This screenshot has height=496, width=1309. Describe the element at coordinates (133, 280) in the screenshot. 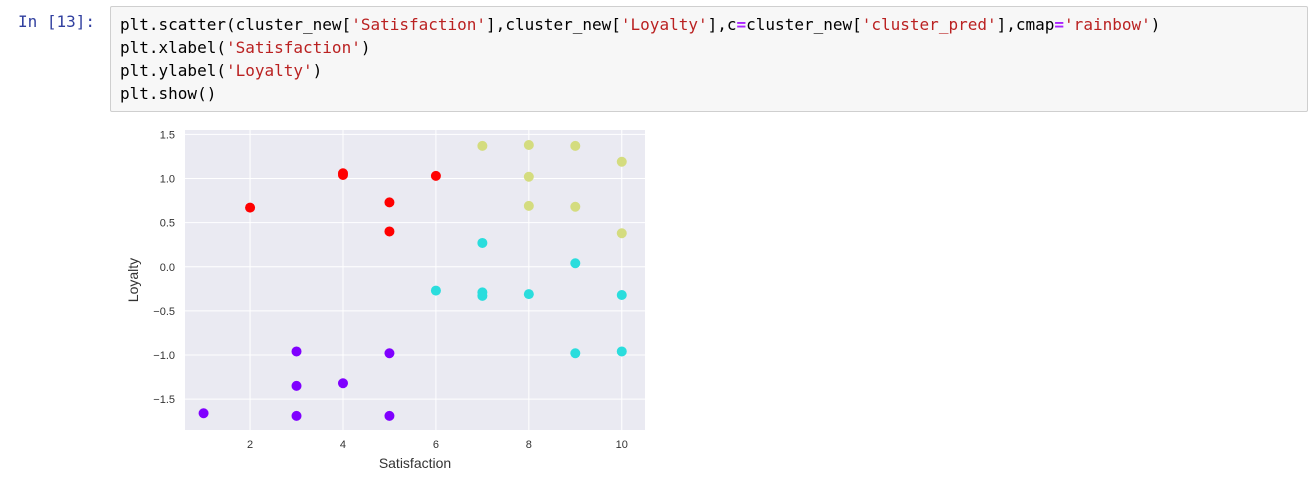

I see `y-axis-label: Loyalty` at that location.